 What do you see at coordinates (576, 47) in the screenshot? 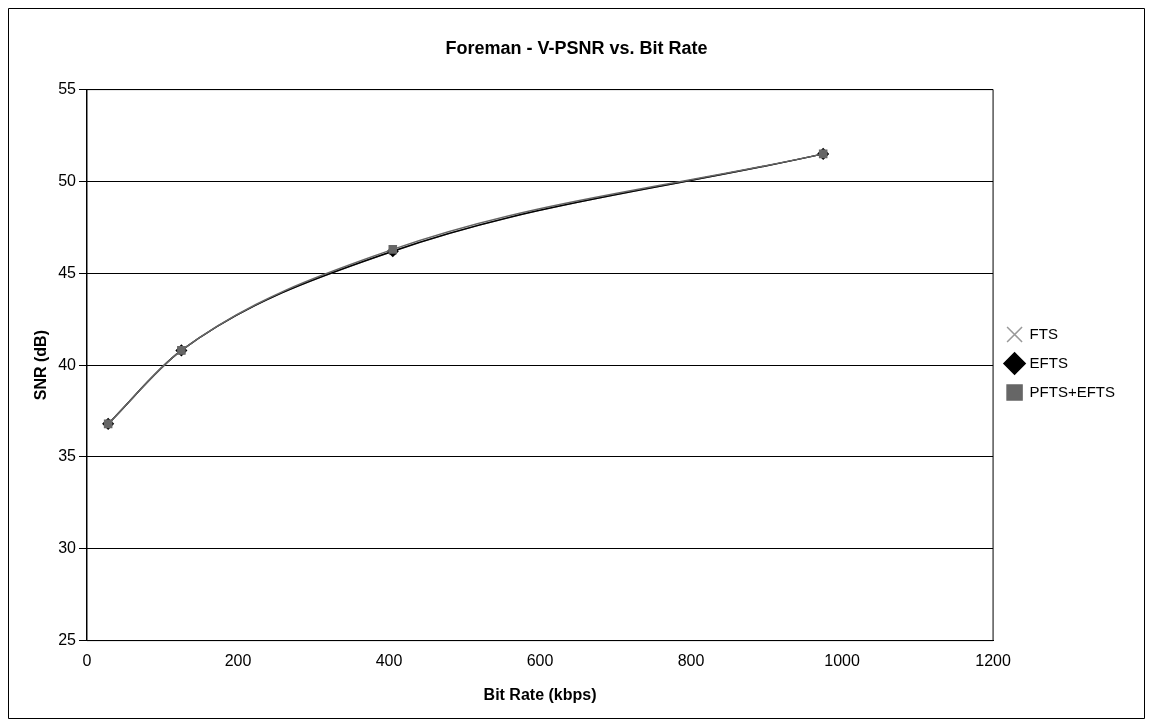
I see `chart-title: Foreman - V-PSNR vs. Bit Rate` at bounding box center [576, 47].